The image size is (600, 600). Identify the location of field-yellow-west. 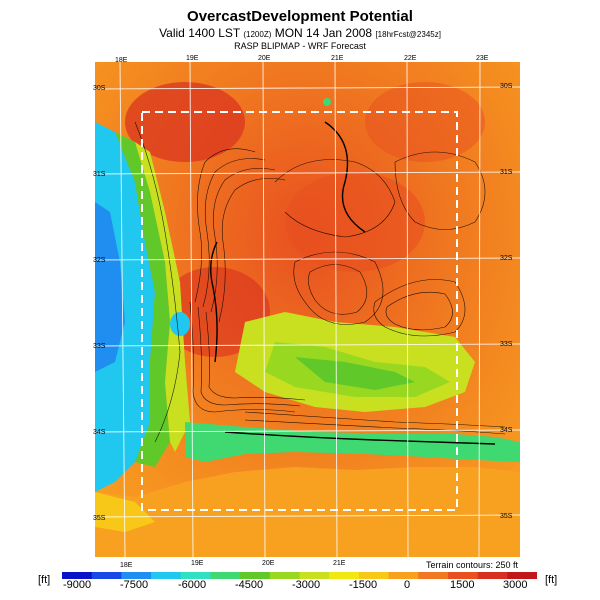
(162, 297).